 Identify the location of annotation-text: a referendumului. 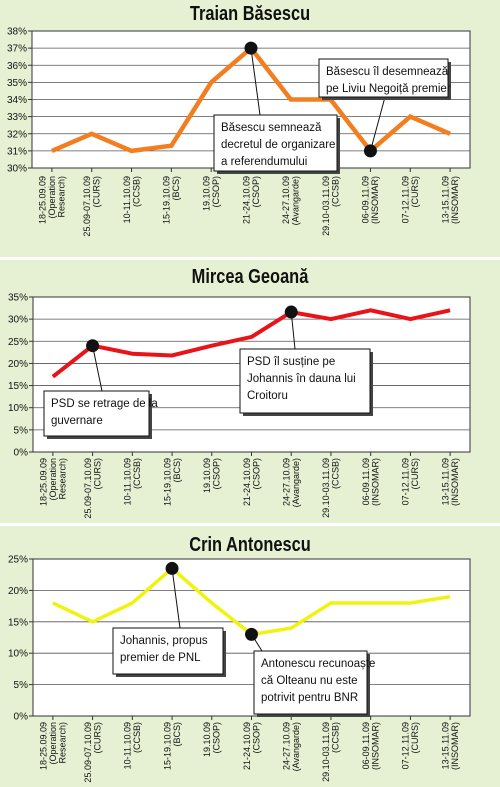
(264, 162).